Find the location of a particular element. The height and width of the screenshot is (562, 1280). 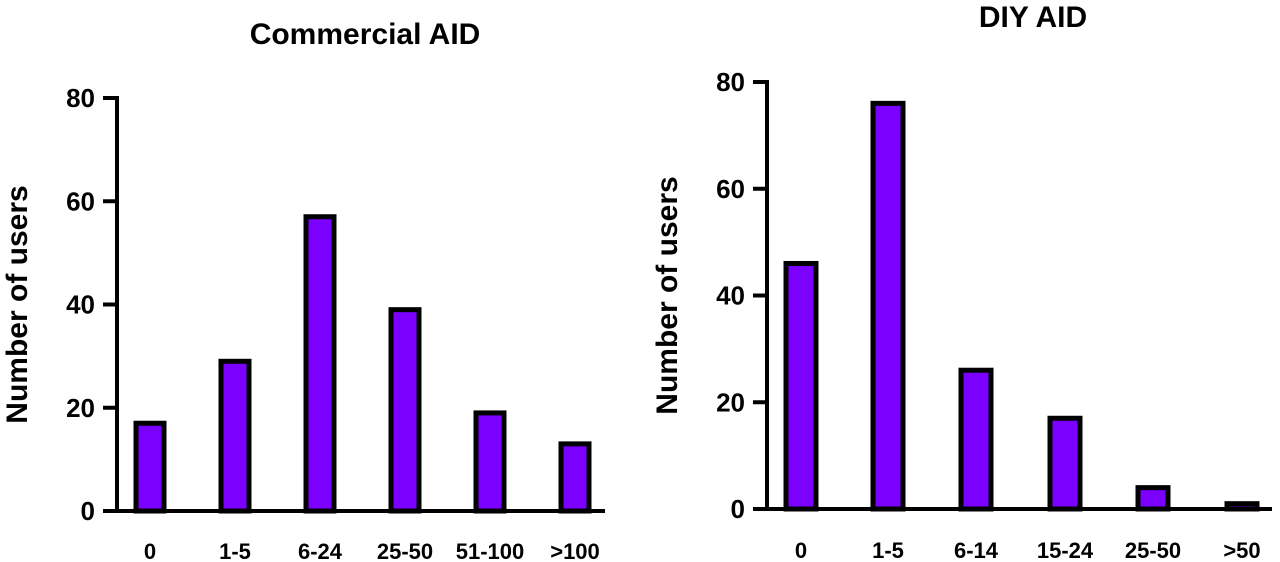

x-tick-label: 6-14 is located at coordinates (976, 550).